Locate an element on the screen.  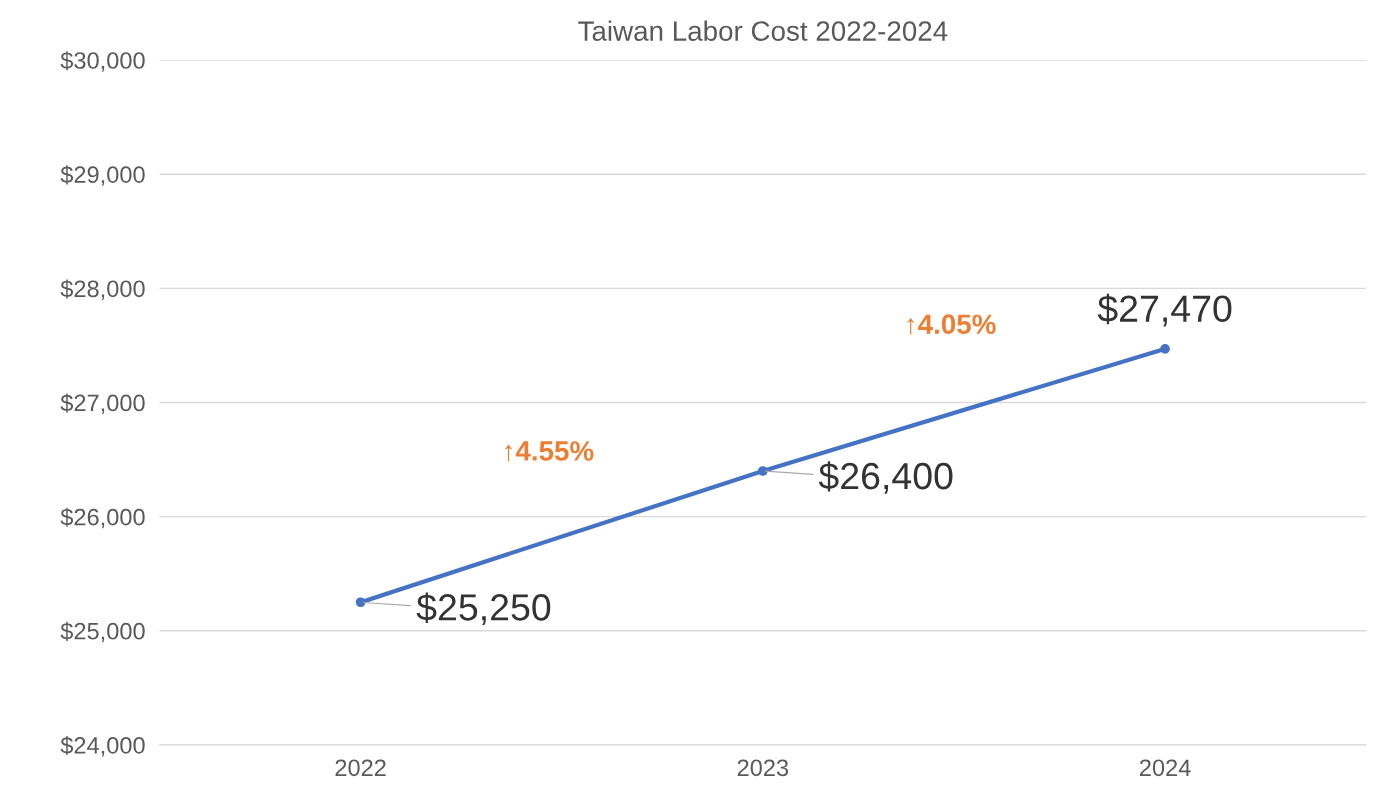
y-tick-label: $24,000 is located at coordinates (102, 746).